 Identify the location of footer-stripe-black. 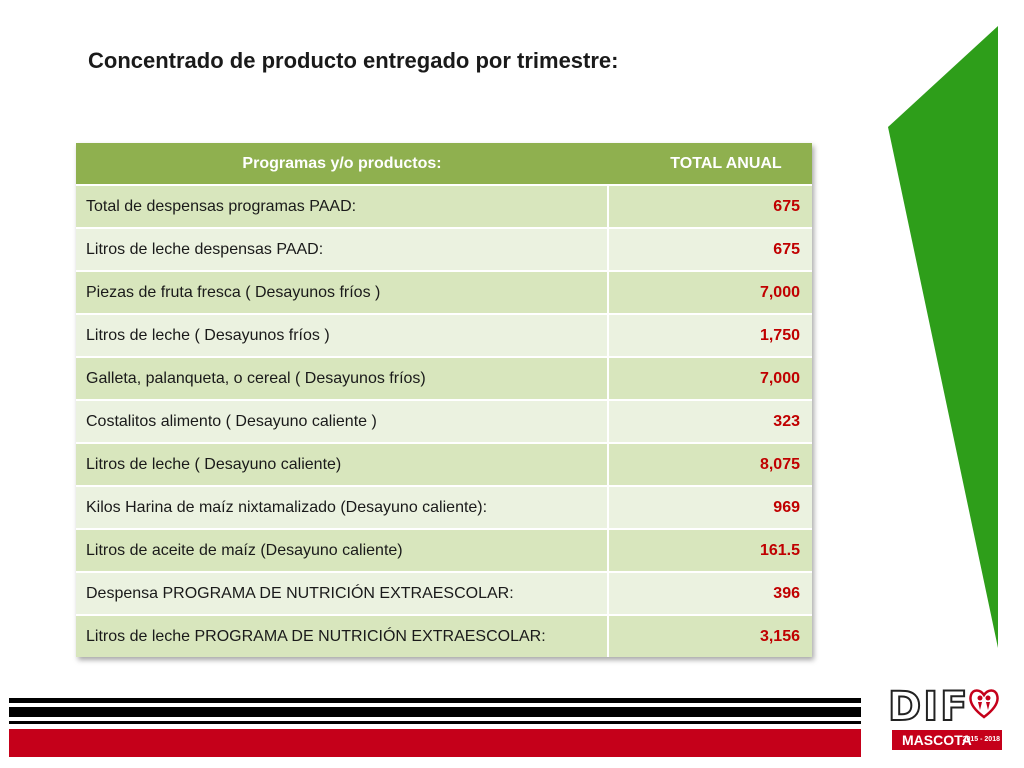
(435, 700).